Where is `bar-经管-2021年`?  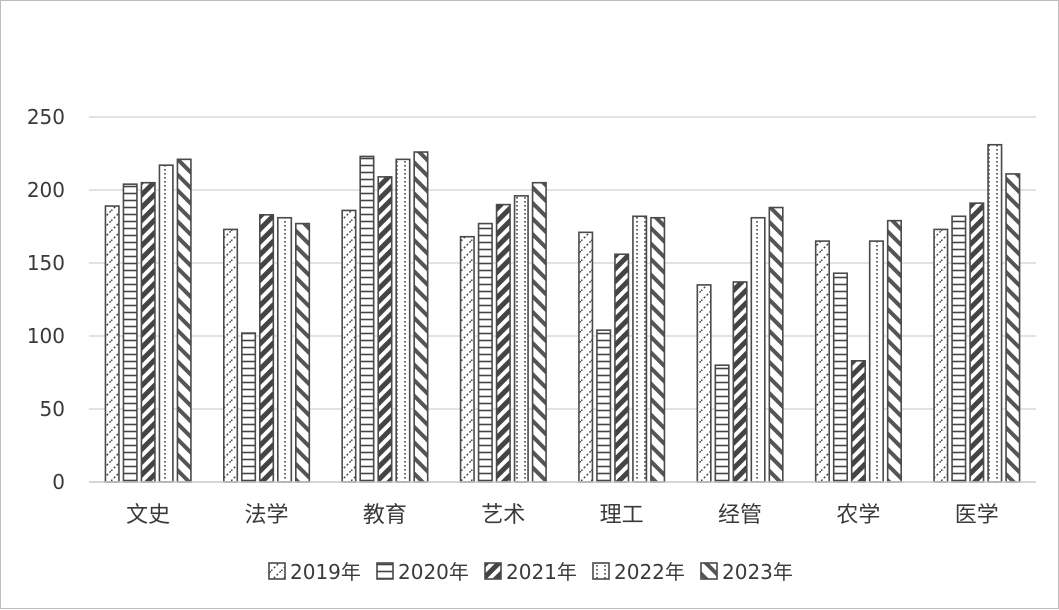 bar-经管-2021年 is located at coordinates (740, 382).